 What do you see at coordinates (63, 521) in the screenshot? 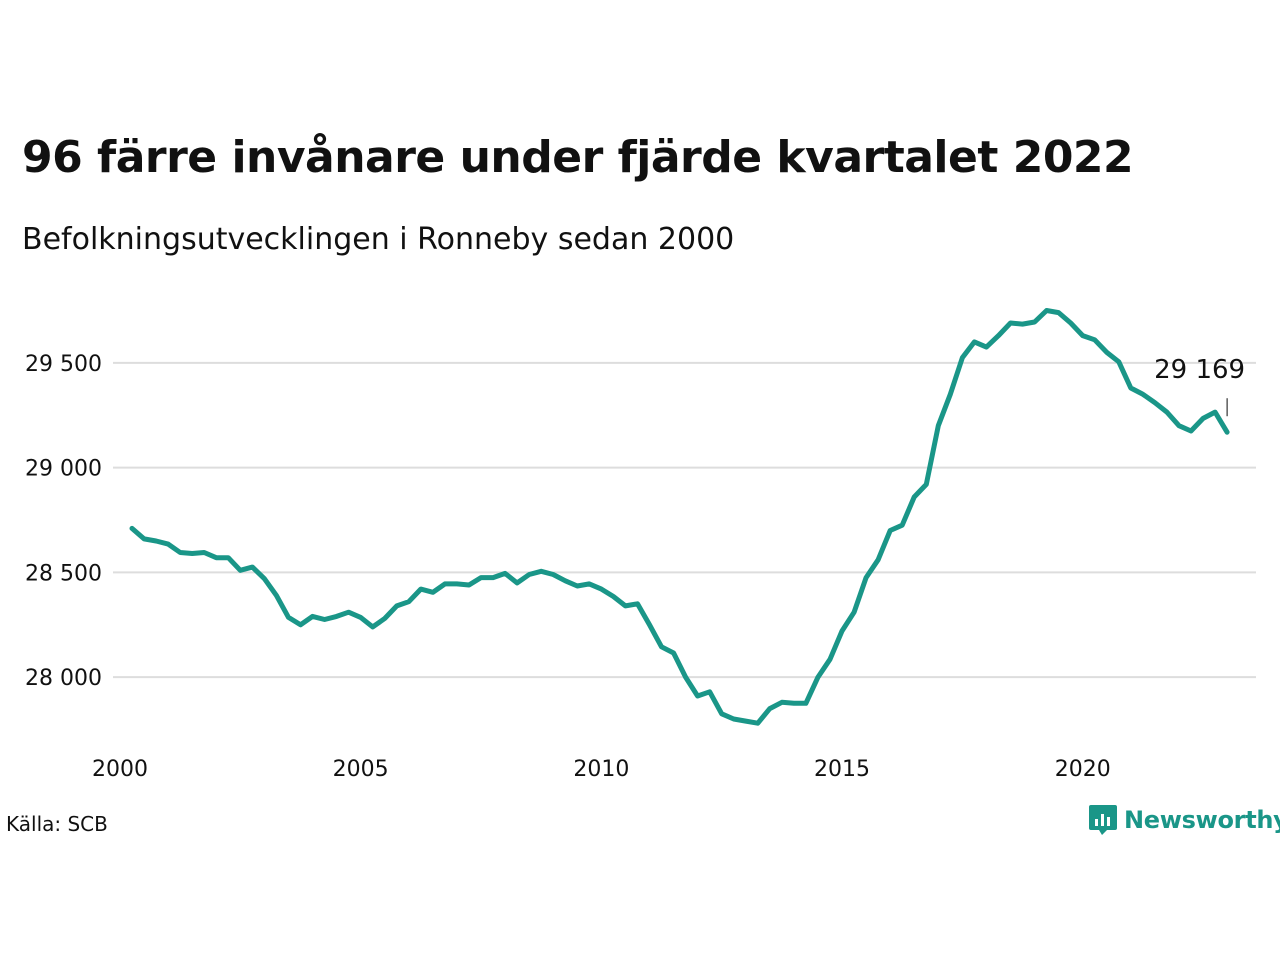
I see `y-axis-ticks: 28 000 28 500 29 000 29 500` at bounding box center [63, 521].